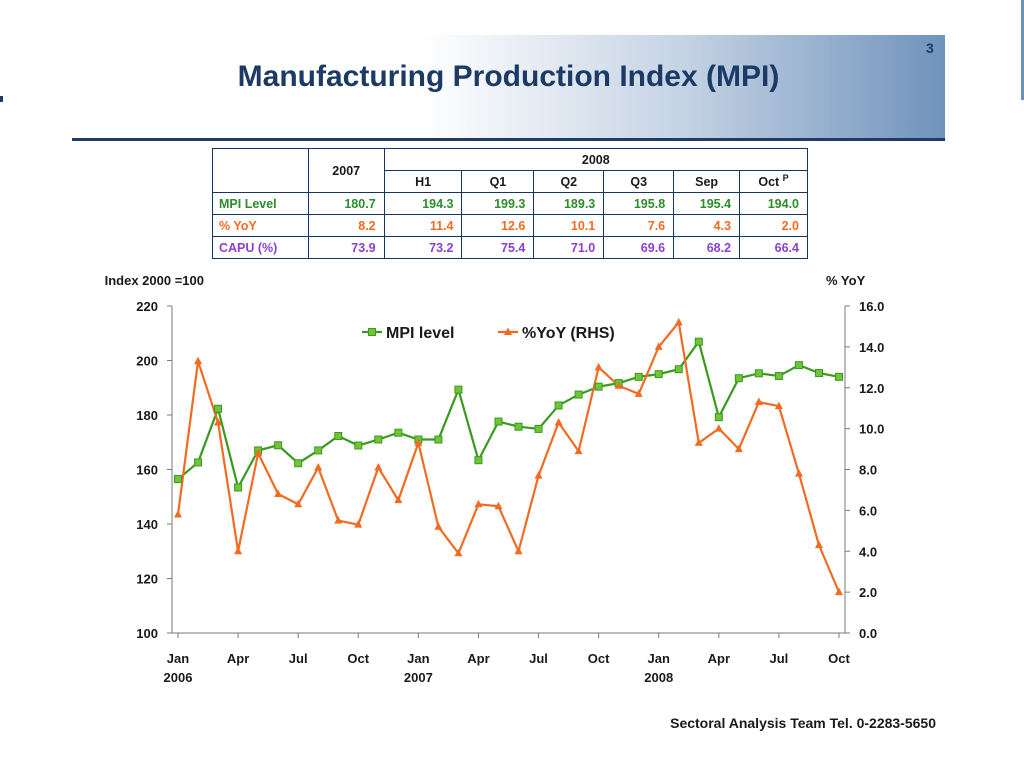 This screenshot has height=768, width=1024. Describe the element at coordinates (260, 203) in the screenshot. I see `row-label: MPI Level` at that location.